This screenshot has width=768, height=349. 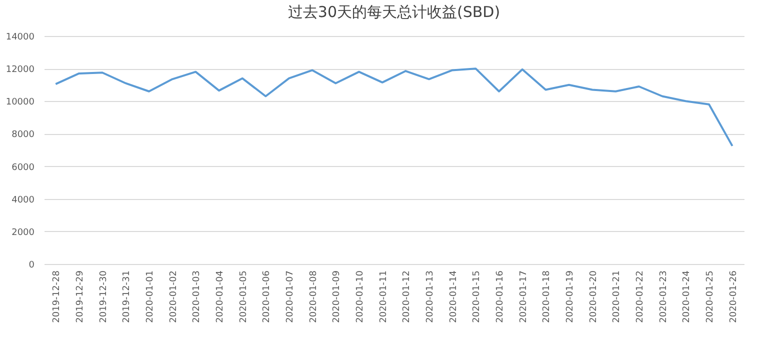 I want to click on x-tick-label: 2020-01-24, so click(x=687, y=296).